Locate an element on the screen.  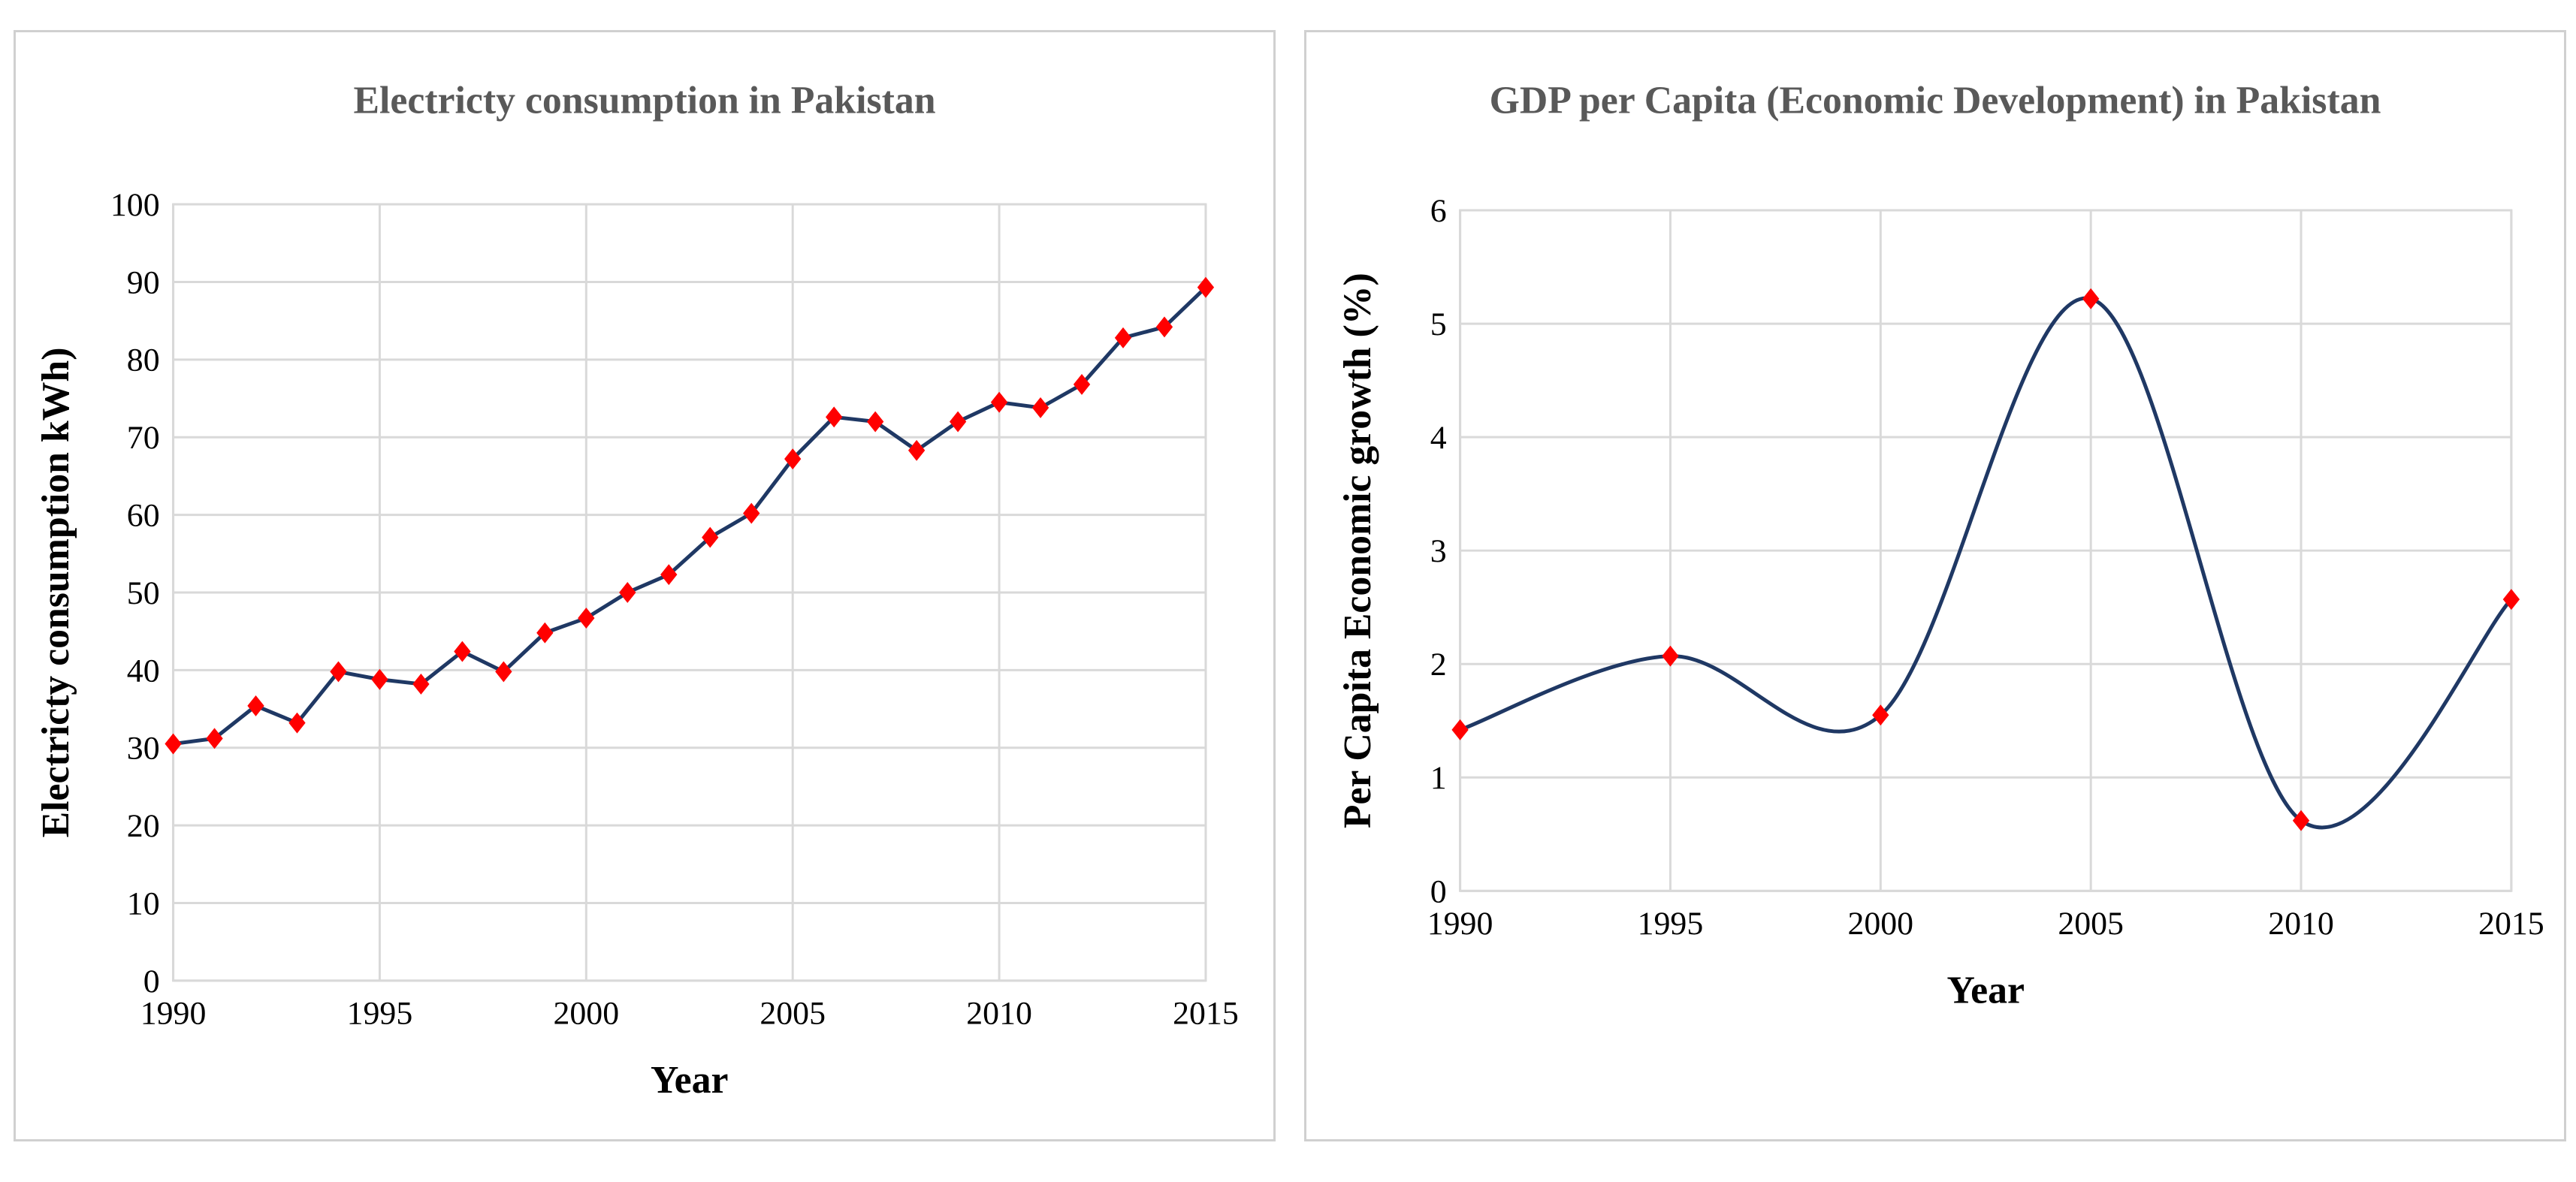
y-tick-label: 80 is located at coordinates (143, 360).